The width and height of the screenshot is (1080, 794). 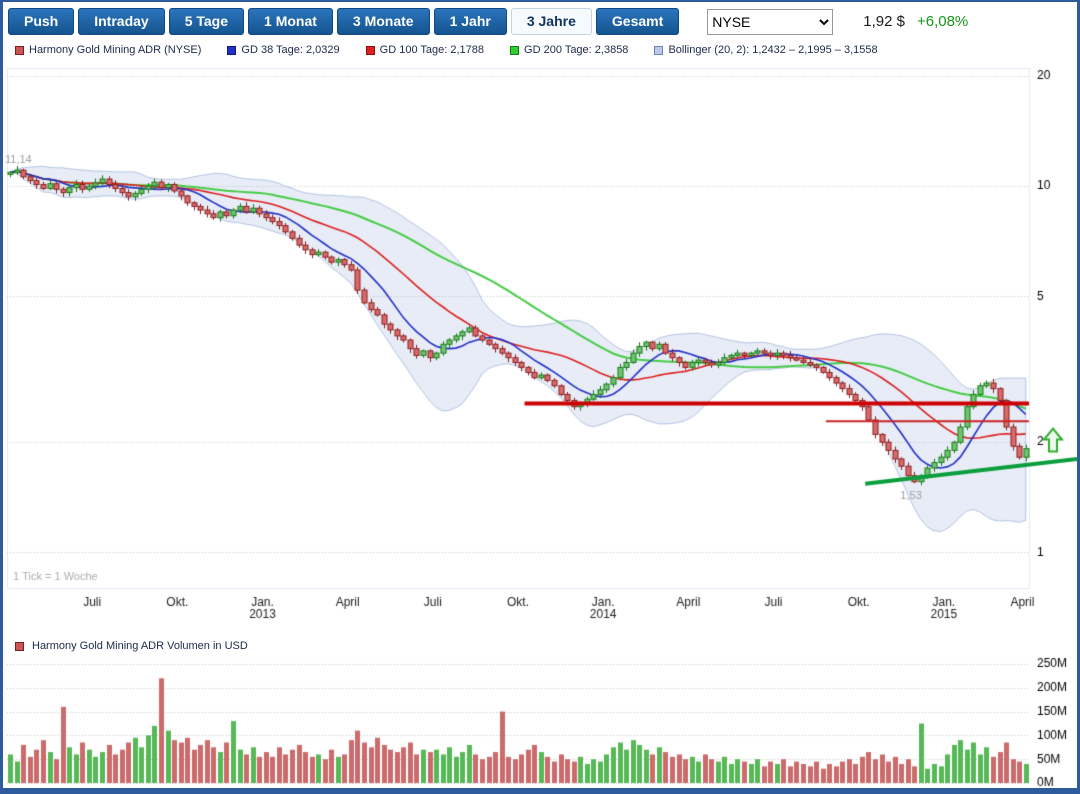 I want to click on legend-item-3: GD 200 Tage: 2,3858, so click(x=569, y=50).